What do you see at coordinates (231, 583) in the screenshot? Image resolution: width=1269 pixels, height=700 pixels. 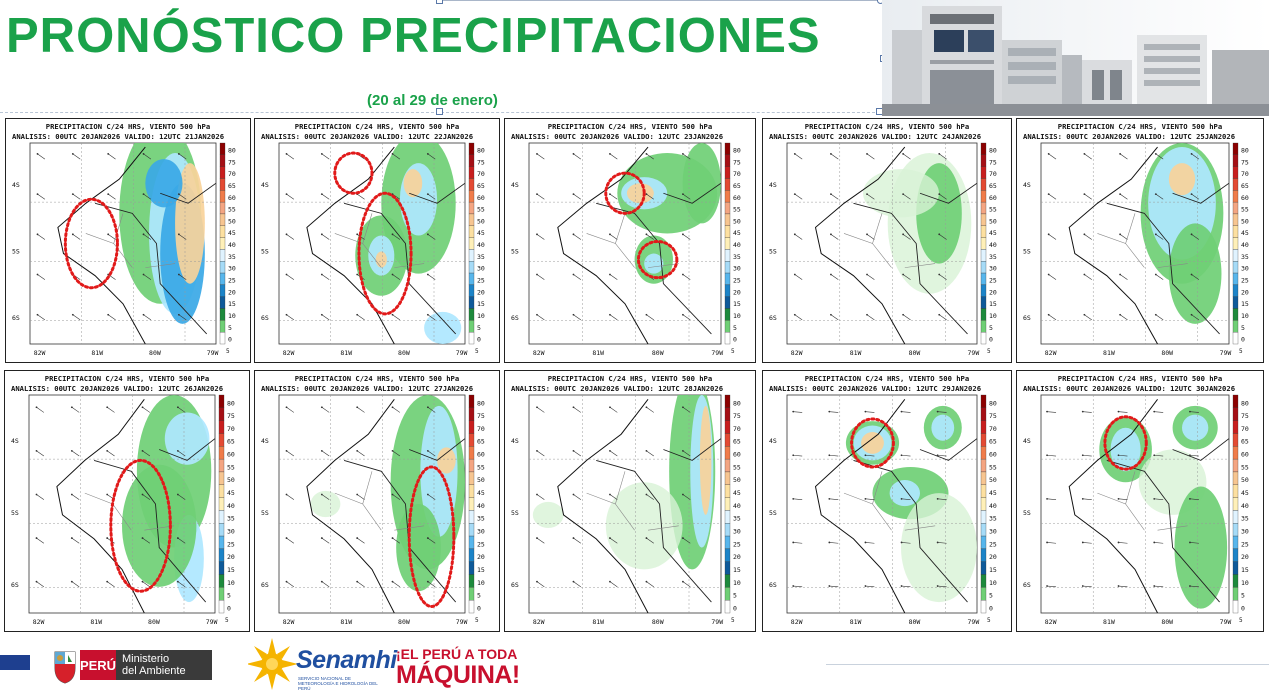 I see `legend-label: 10` at bounding box center [231, 583].